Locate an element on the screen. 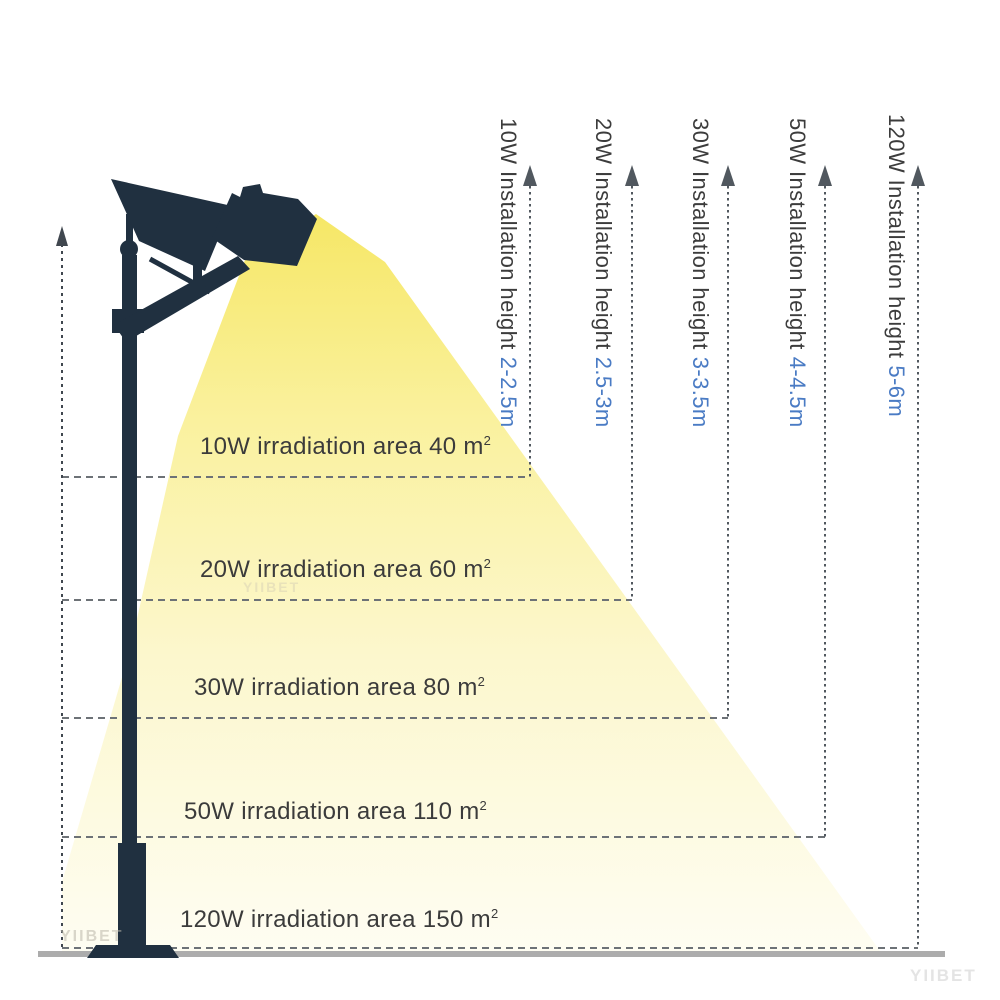 The height and width of the screenshot is (1000, 1000). watermark-bottom-right: YIIBET is located at coordinates (943, 975).